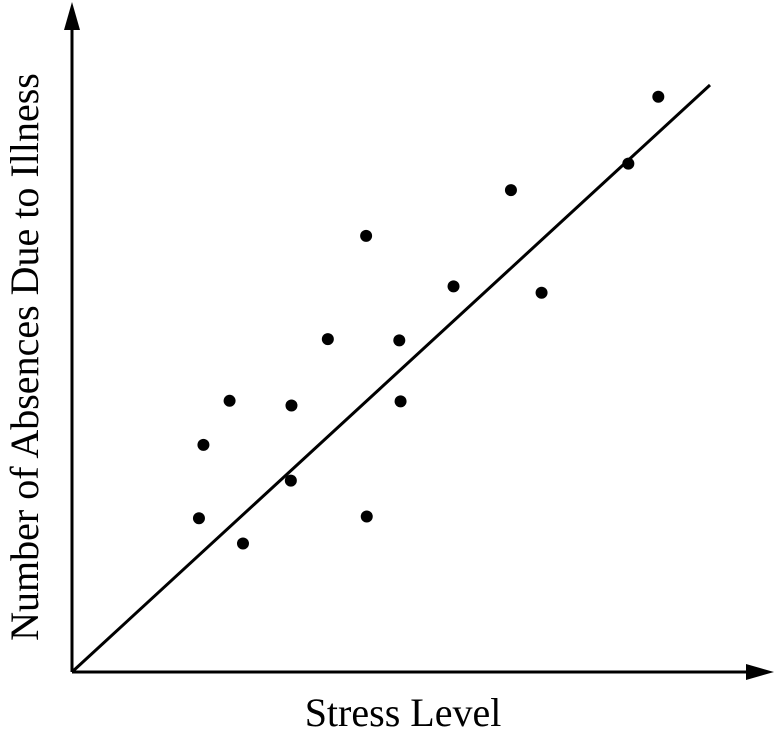  Describe the element at coordinates (24, 357) in the screenshot. I see `y-axis-label: Number of Absences Due to Illness` at that location.